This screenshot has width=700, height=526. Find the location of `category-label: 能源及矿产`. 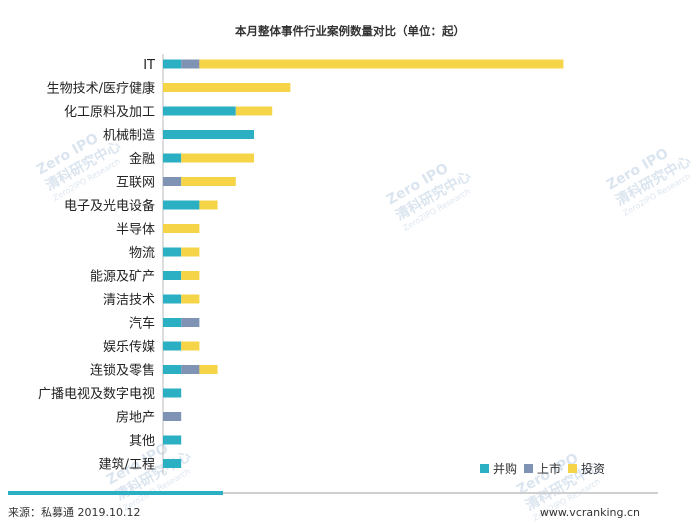

category-label: 能源及矿产 is located at coordinates (122, 277).